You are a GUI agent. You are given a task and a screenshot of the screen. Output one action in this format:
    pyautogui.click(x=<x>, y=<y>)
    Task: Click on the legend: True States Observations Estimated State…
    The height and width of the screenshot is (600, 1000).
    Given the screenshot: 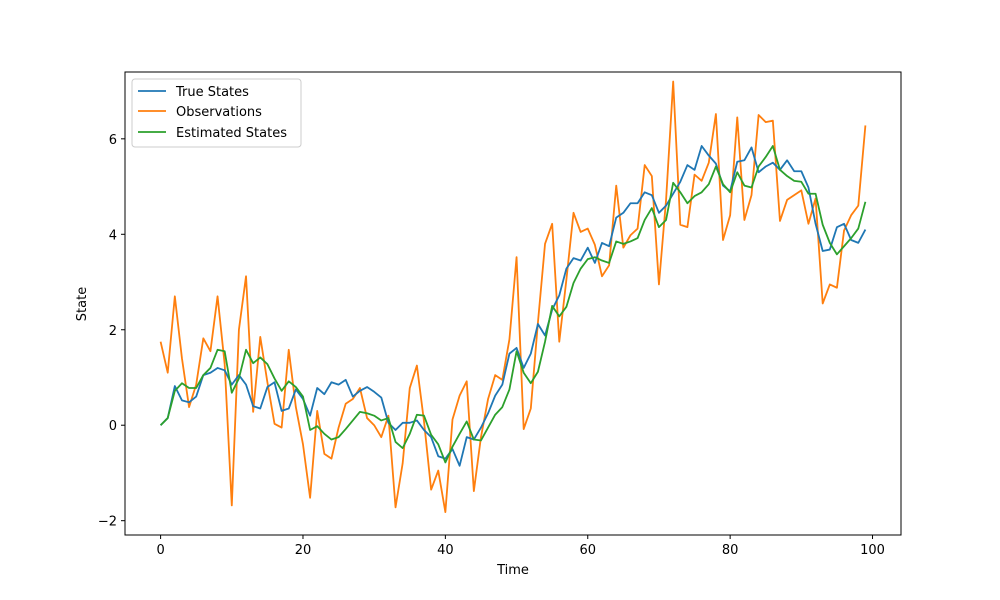 What is the action you would take?
    pyautogui.click(x=216, y=113)
    